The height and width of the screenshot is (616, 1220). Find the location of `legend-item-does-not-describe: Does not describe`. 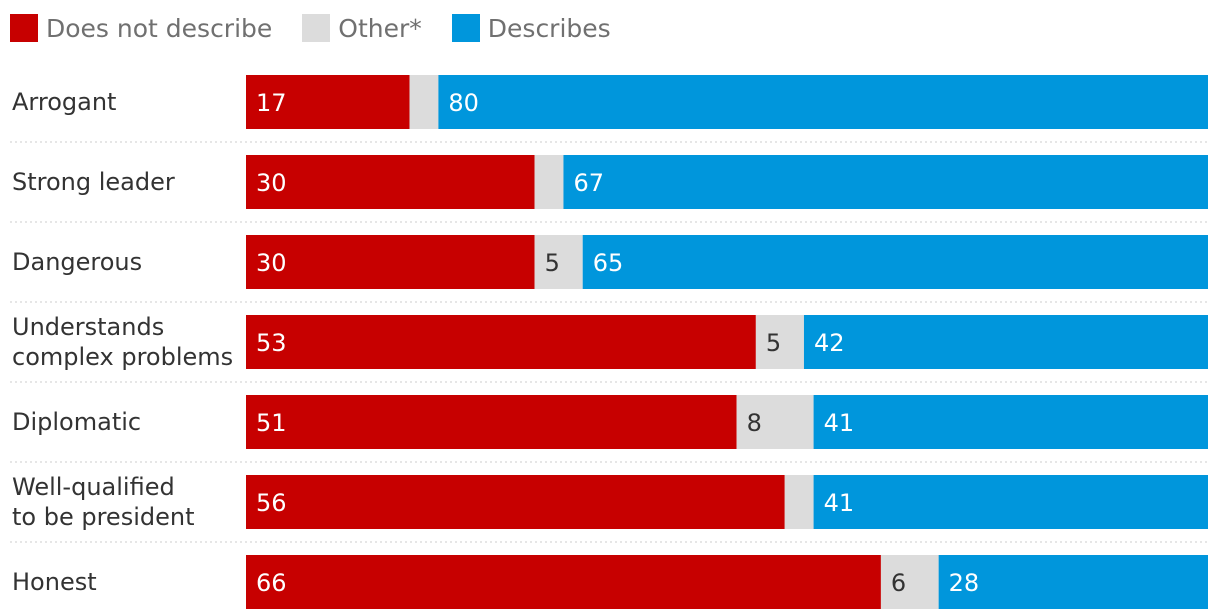

legend-item-does-not-describe: Does not describe is located at coordinates (141, 28).